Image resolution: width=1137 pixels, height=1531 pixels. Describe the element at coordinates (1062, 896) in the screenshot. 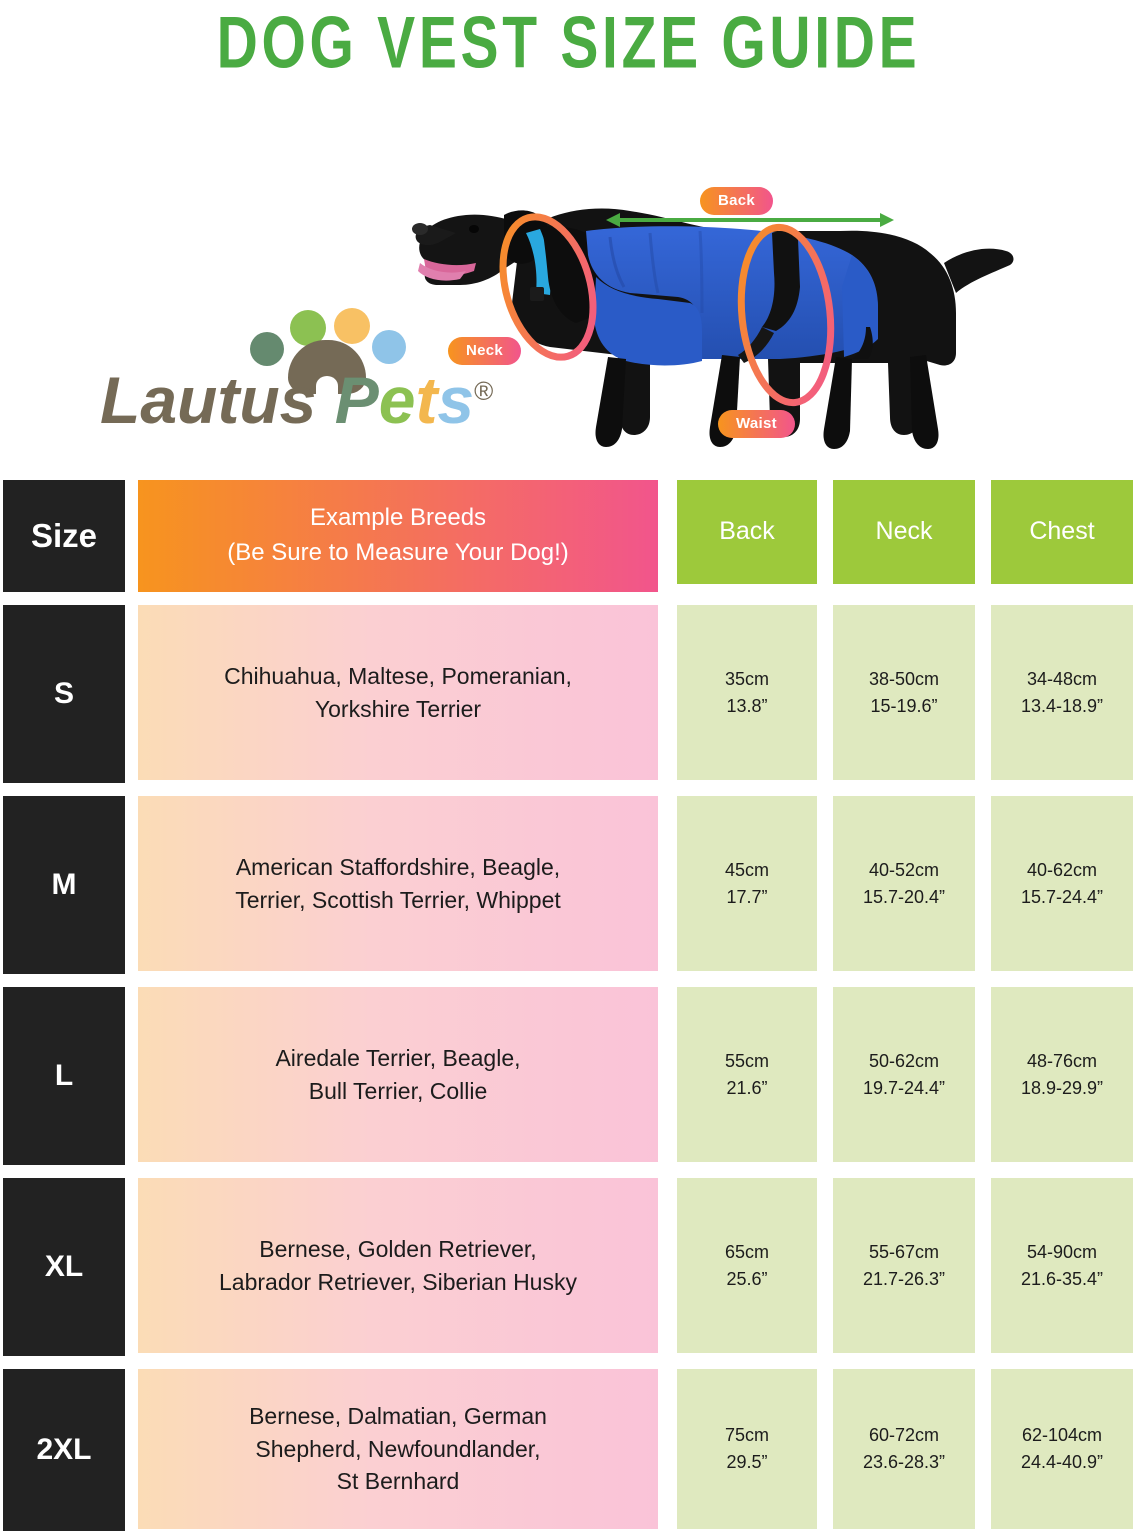

I see `row-chest-in: 15.7-24.4”` at that location.